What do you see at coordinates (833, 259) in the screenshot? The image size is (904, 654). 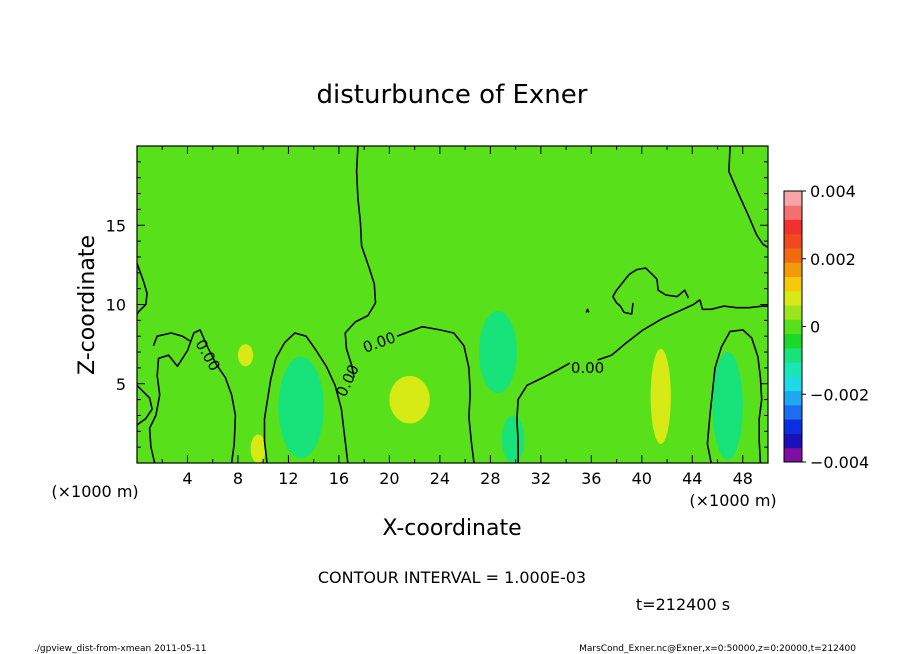 I see `colorbar-tick-label: 0.002` at bounding box center [833, 259].